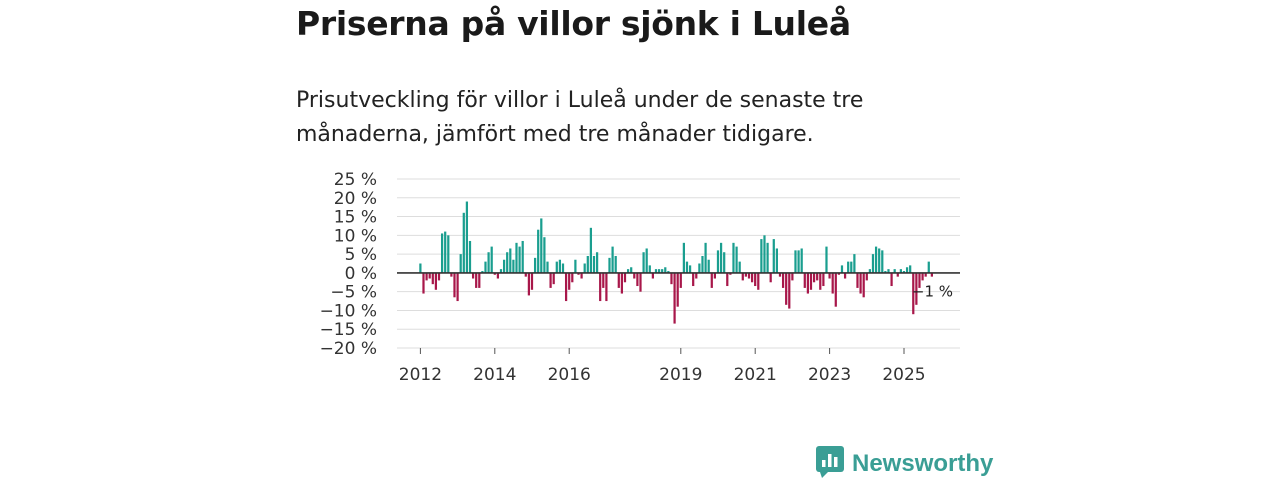 The width and height of the screenshot is (1280, 482). I want to click on brand-logo: Newsworthy, so click(904, 464).